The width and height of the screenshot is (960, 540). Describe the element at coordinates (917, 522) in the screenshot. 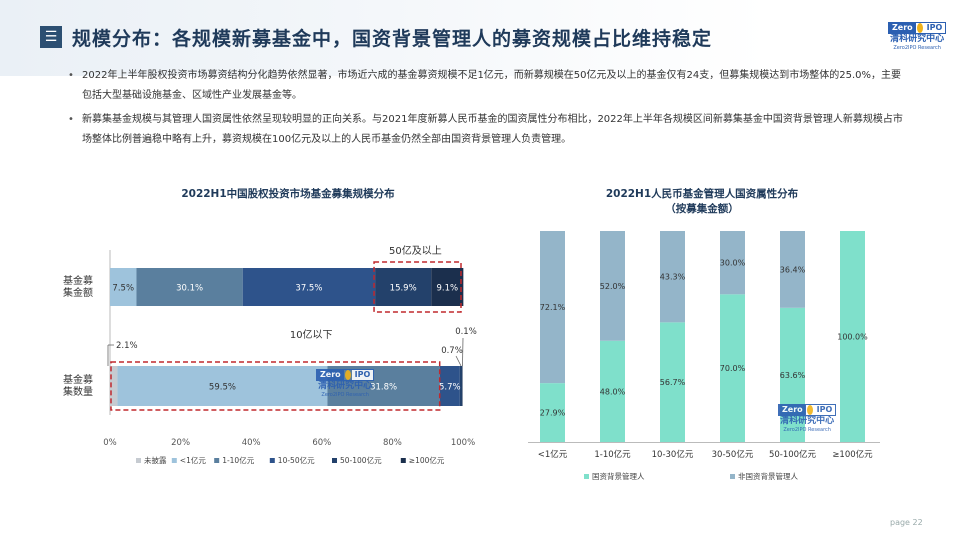

I see `page-number: 22` at that location.